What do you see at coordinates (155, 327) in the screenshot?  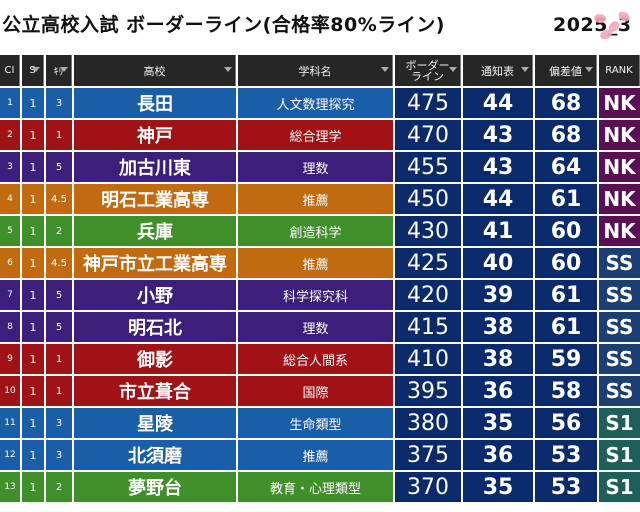 I see `row-school: 明石北` at bounding box center [155, 327].